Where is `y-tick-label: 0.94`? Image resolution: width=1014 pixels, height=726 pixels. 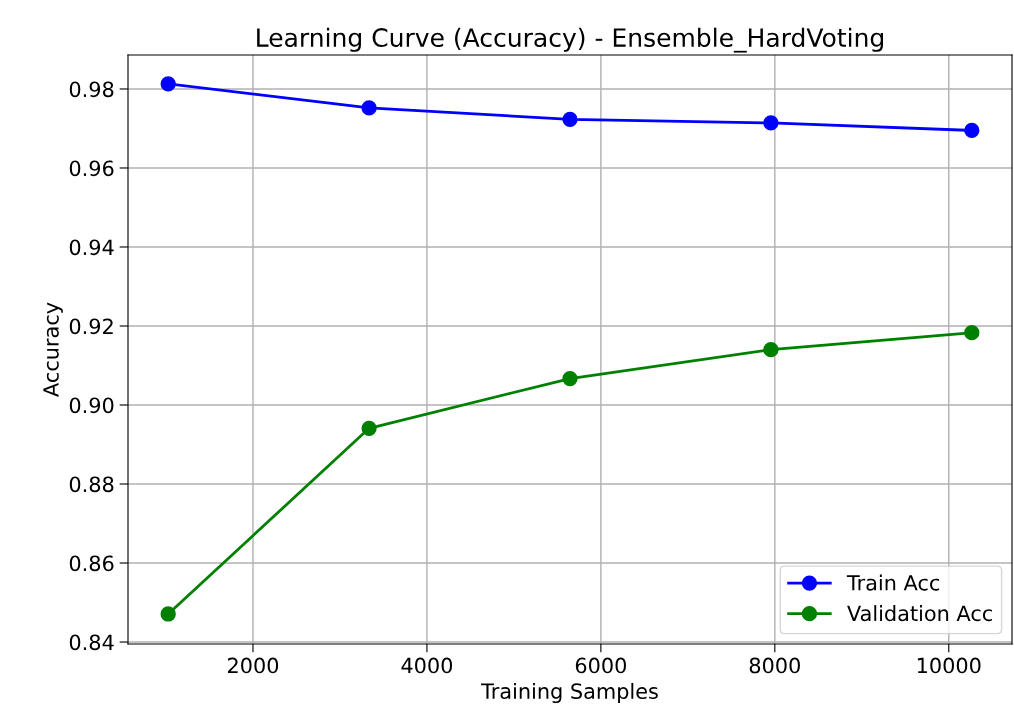 y-tick-label: 0.94 is located at coordinates (91, 247).